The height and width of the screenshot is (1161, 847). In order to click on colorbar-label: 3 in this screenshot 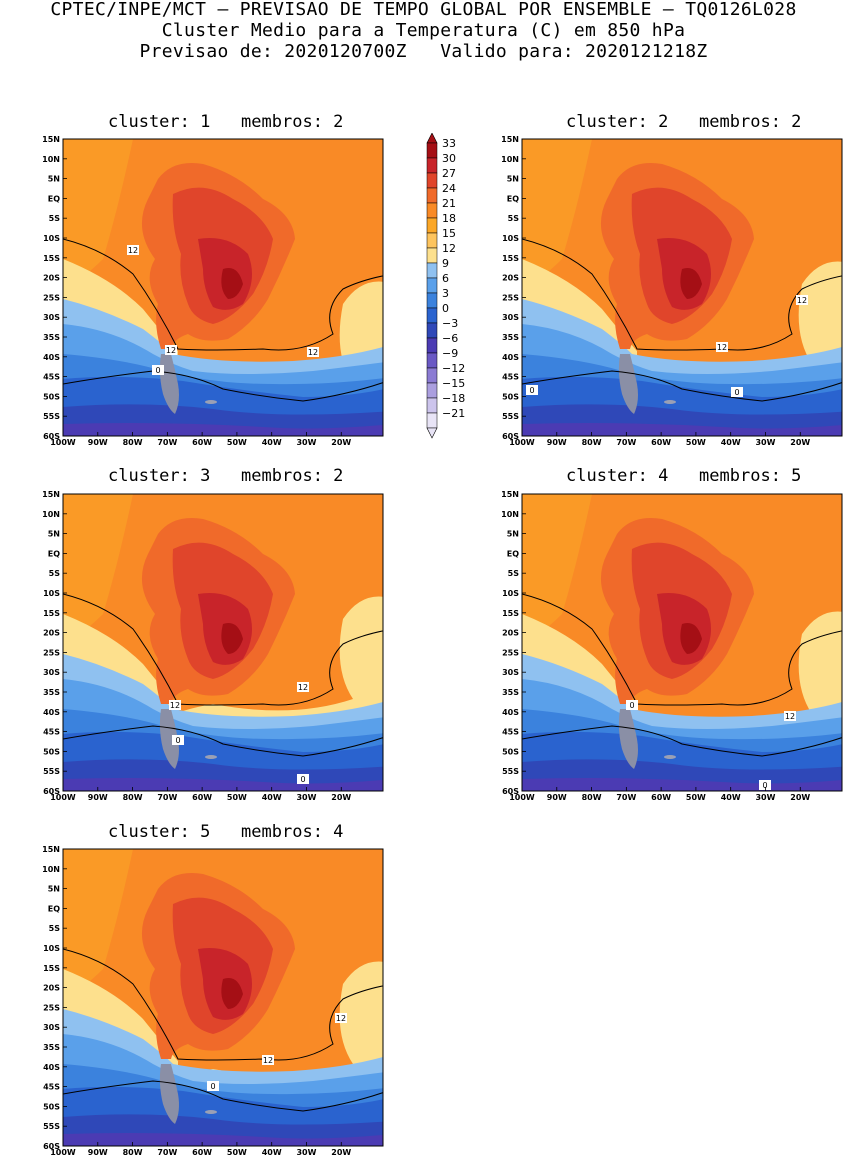, I will do `click(445, 293)`.